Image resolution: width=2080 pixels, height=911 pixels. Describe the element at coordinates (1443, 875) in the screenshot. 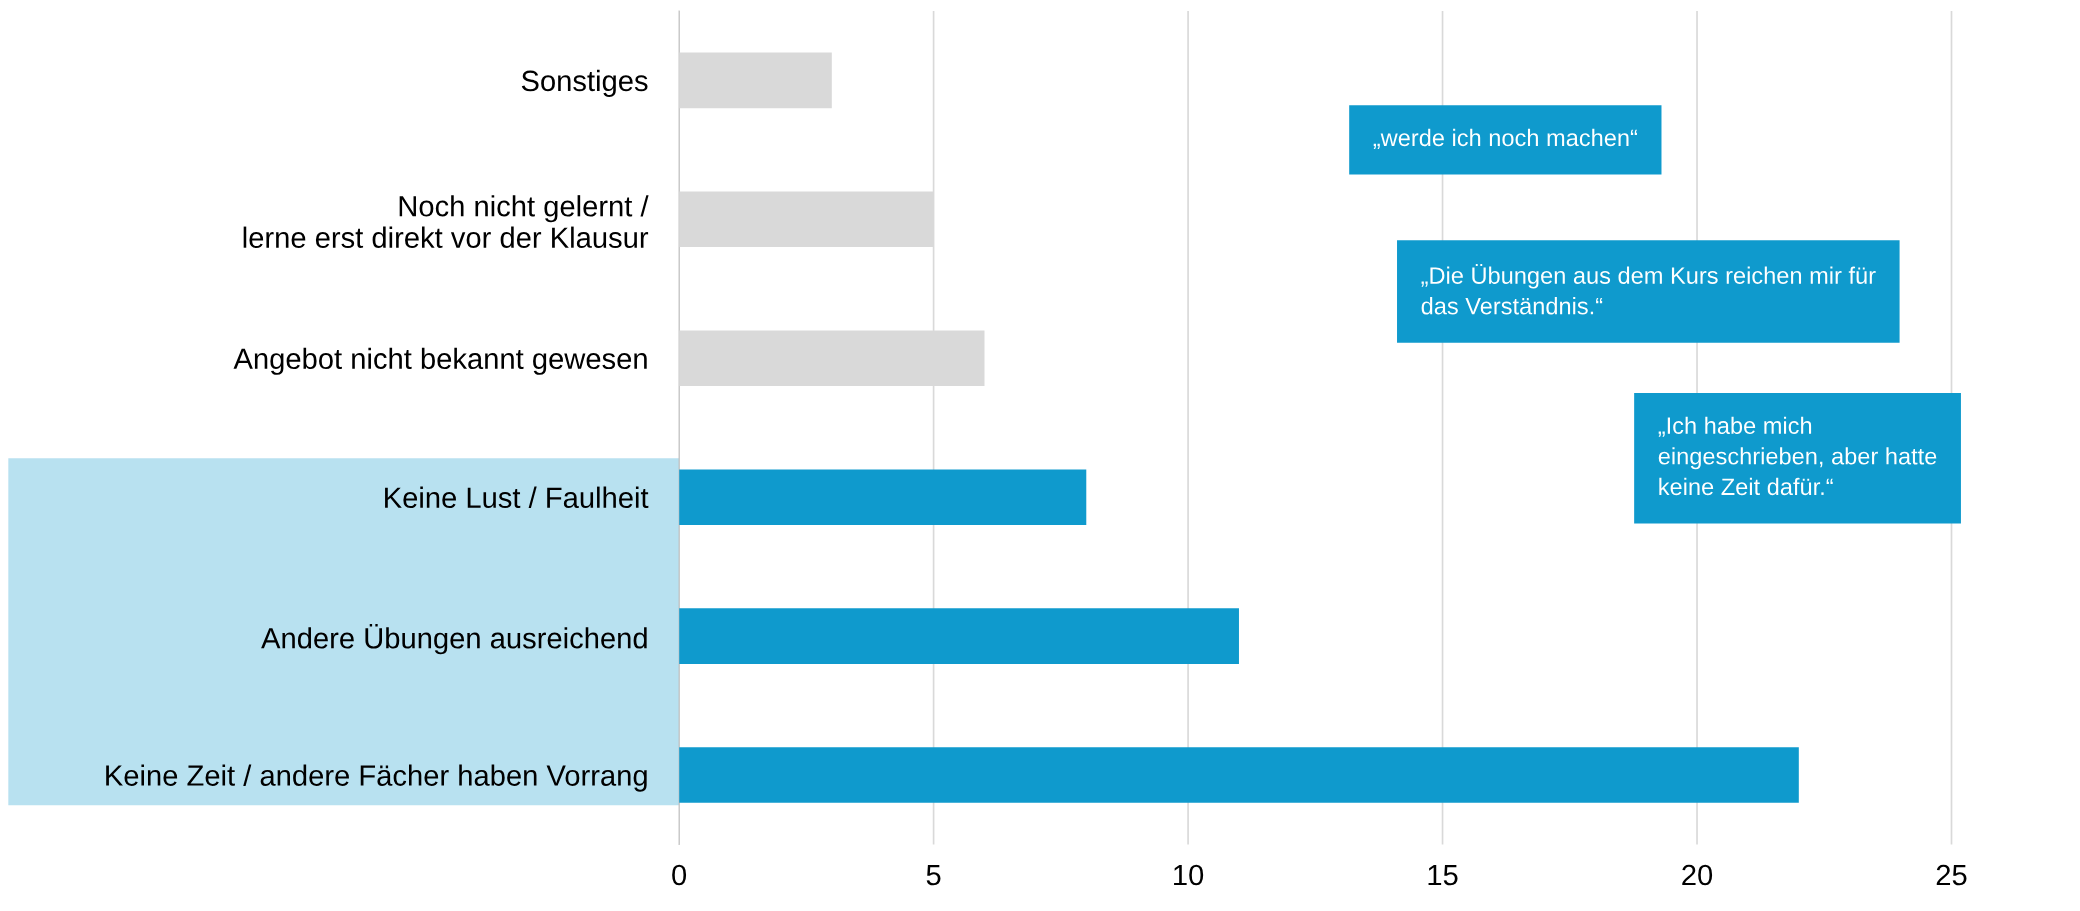

I see `x-tick-label: 15` at that location.